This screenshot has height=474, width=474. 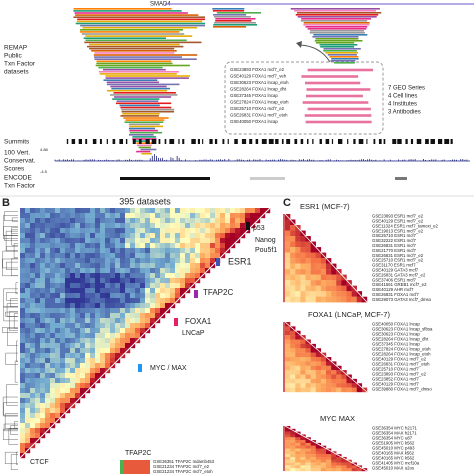 What do you see at coordinates (338, 89) in the screenshot?
I see `inset-peak` at bounding box center [338, 89].